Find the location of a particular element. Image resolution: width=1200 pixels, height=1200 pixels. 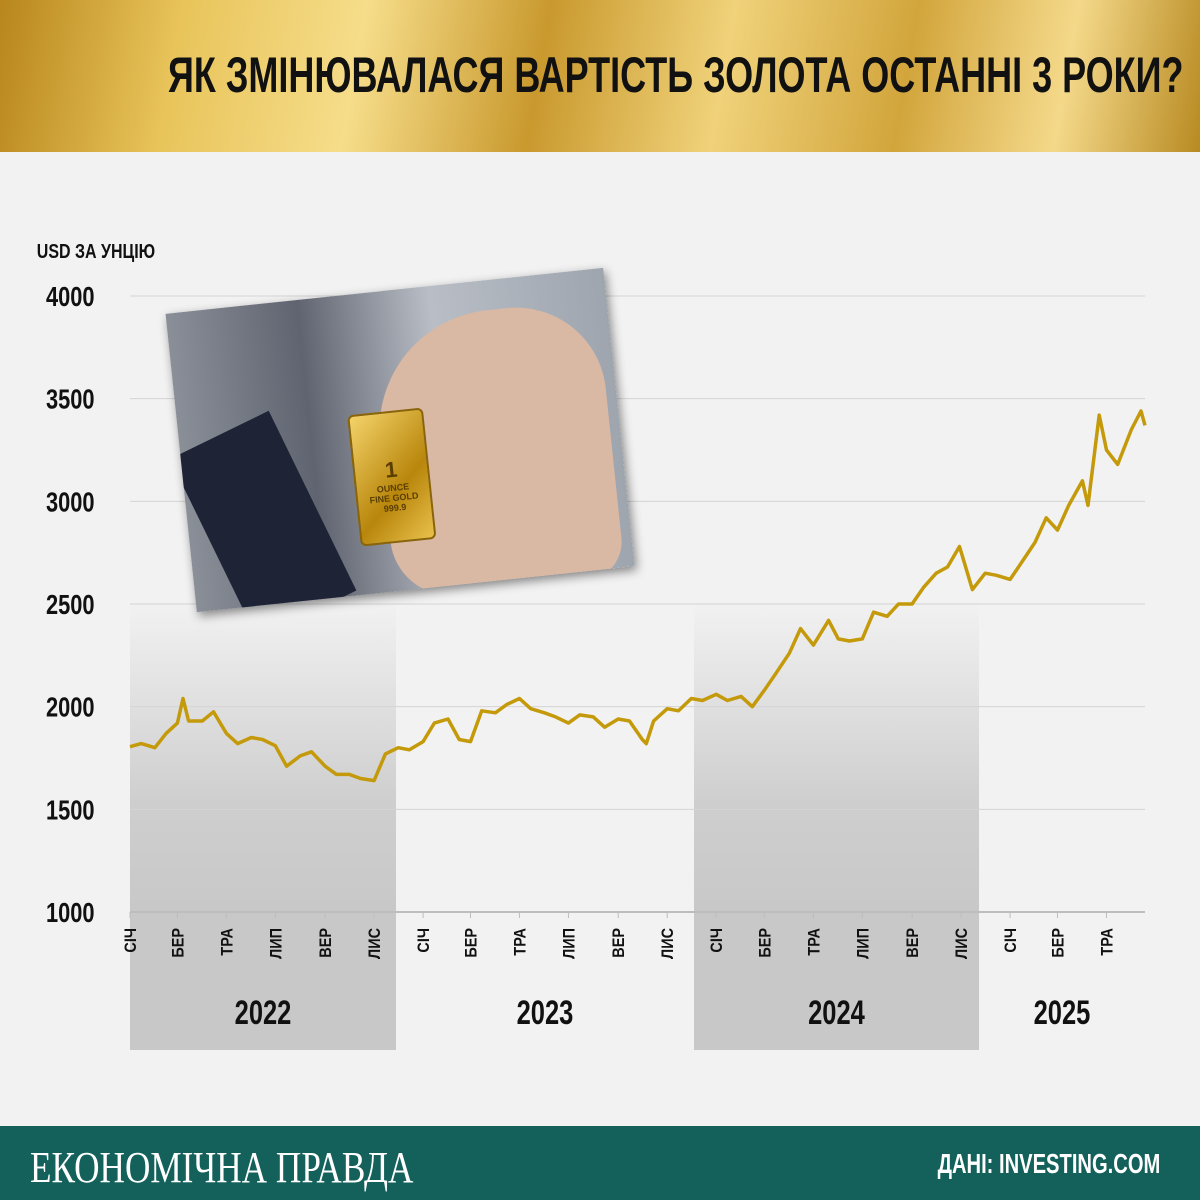

gold-bar-photo: 1 OUNCE FINE GOLD 999.9 is located at coordinates (400, 440).